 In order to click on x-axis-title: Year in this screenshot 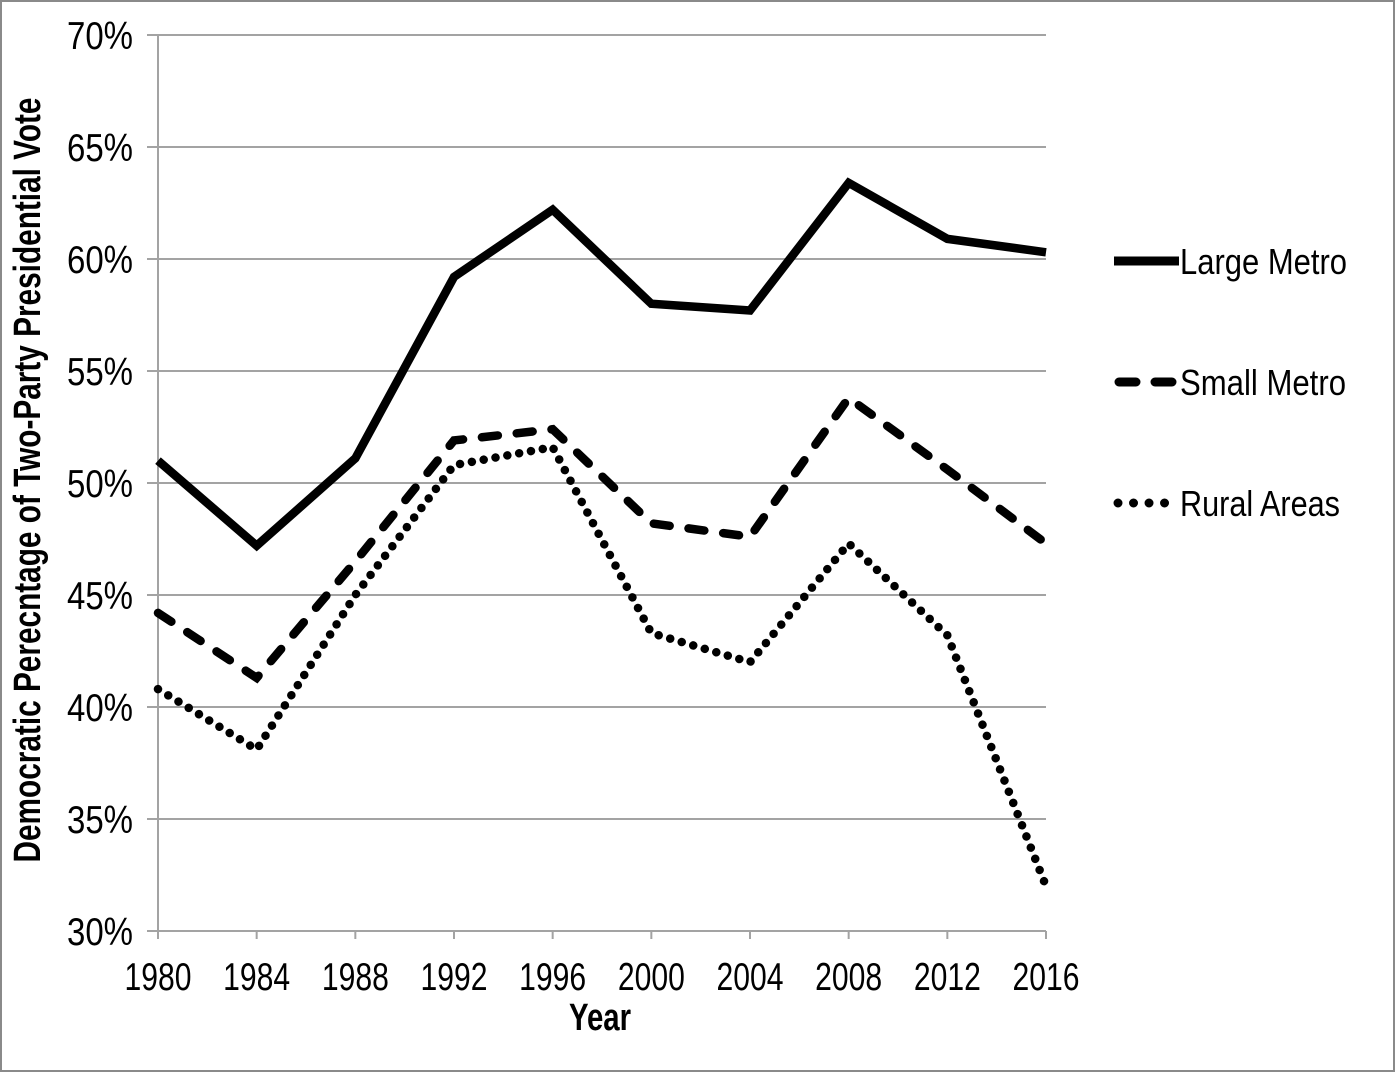, I will do `click(600, 1018)`.